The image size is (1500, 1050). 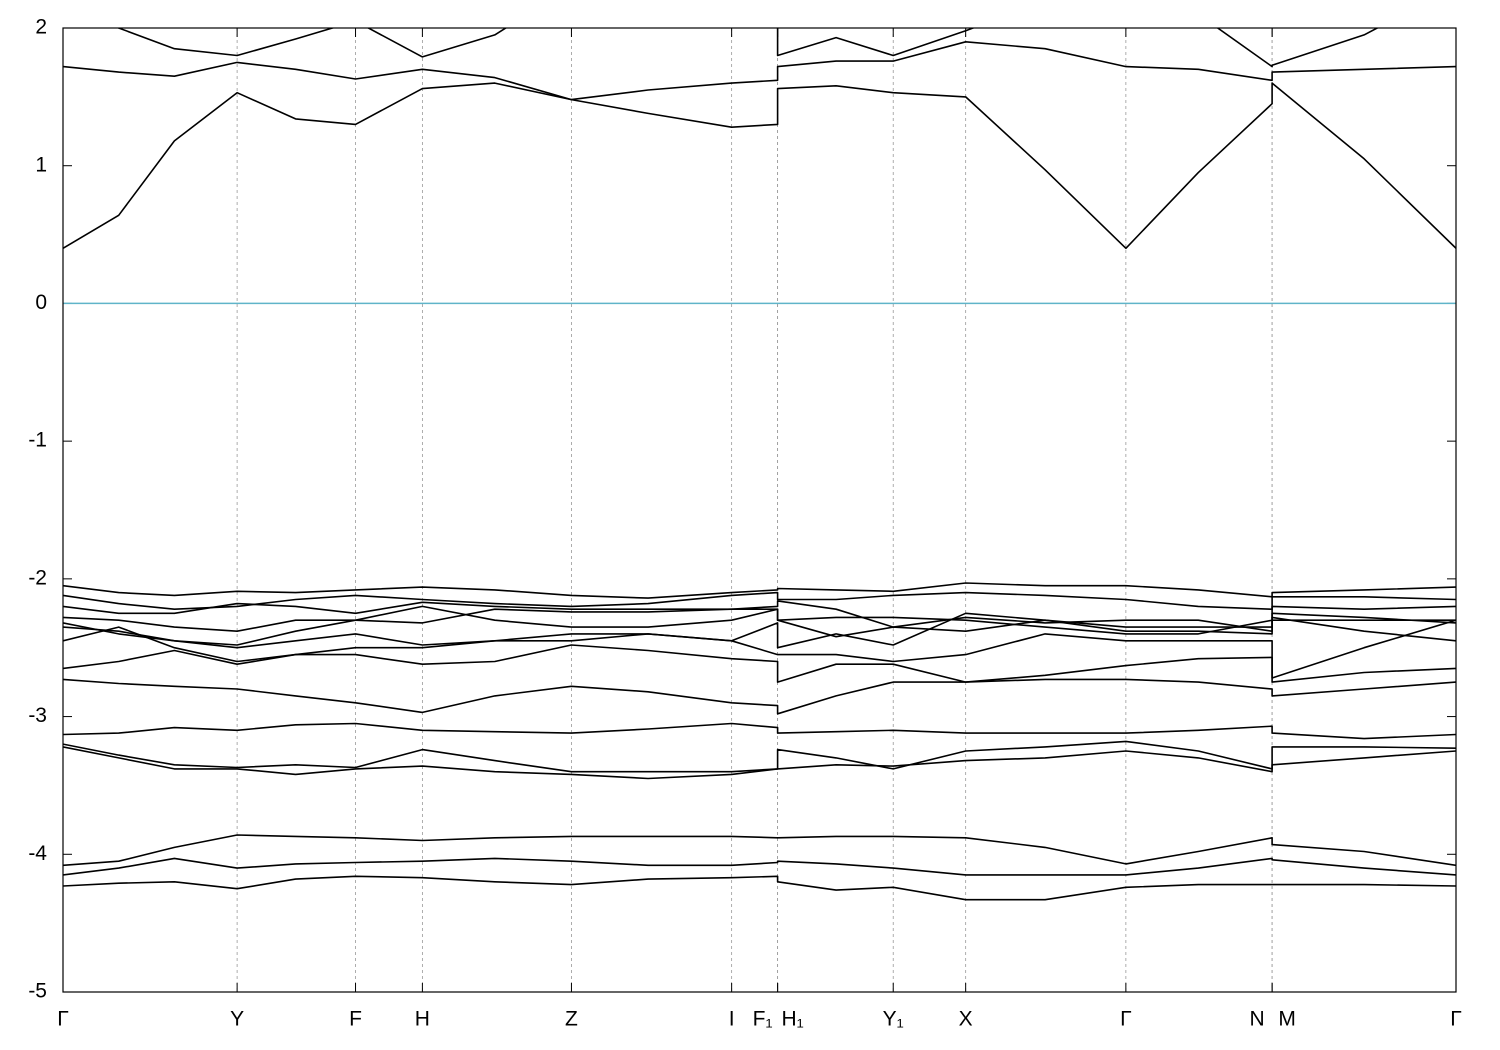 I want to click on x-tick-label: M, so click(x=1287, y=1019).